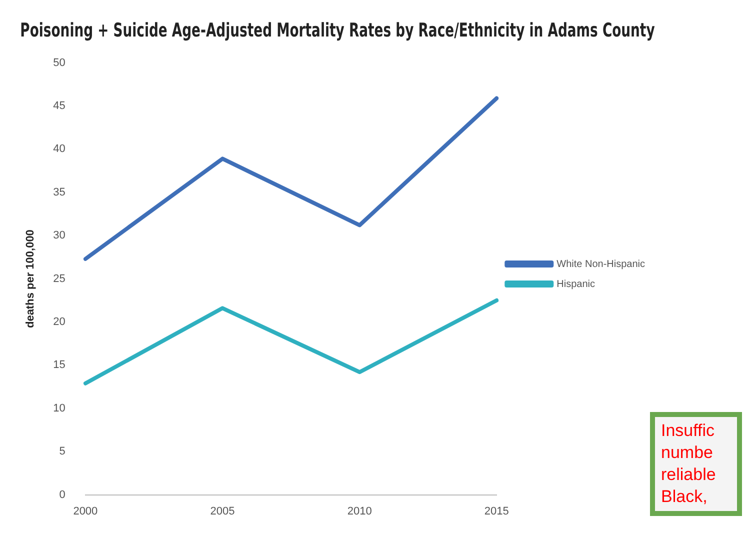 This screenshot has height=538, width=745. I want to click on x-tick-label: 2015, so click(496, 511).